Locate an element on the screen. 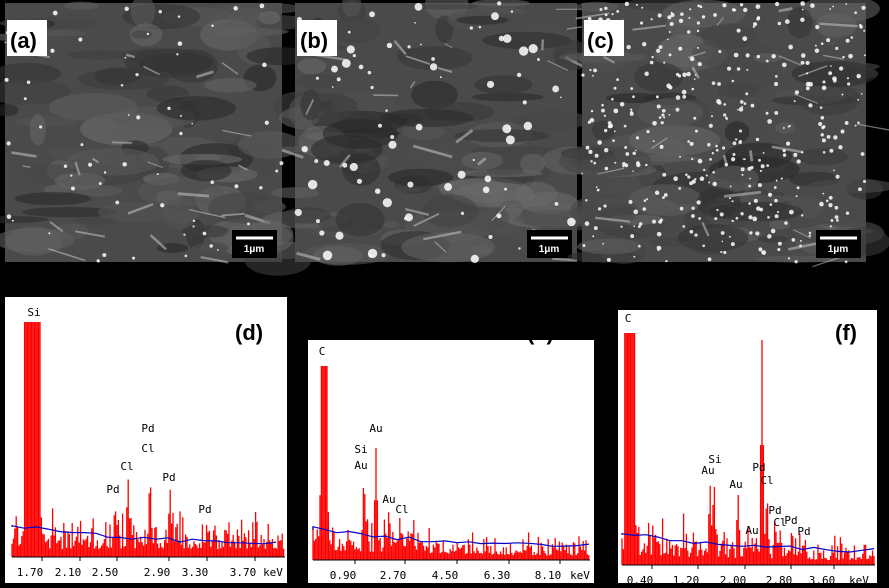  scale-bar-label: 1μm is located at coordinates (549, 249).